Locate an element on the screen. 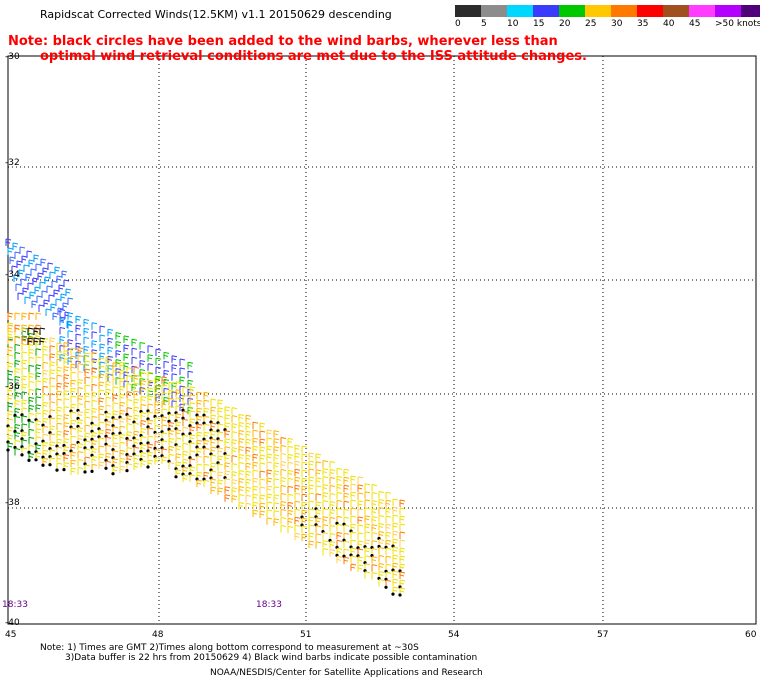  legend-label: 45 is located at coordinates (695, 24).